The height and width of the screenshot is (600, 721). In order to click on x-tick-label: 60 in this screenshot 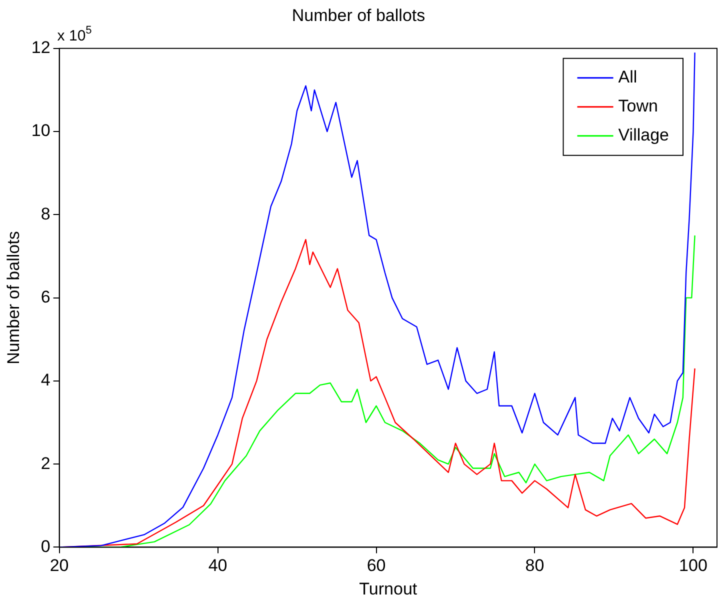, I will do `click(376, 566)`.